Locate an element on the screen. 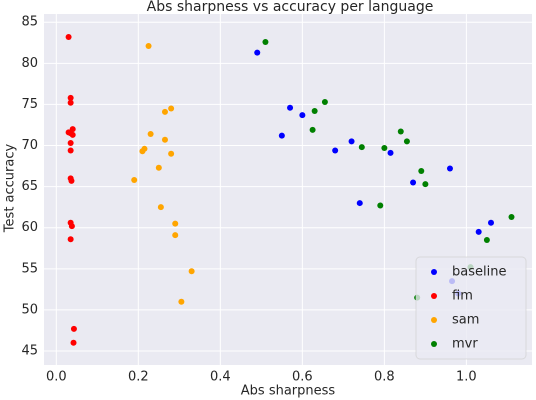 Image resolution: width=536 pixels, height=400 pixels. legend-label: baseline is located at coordinates (479, 272).